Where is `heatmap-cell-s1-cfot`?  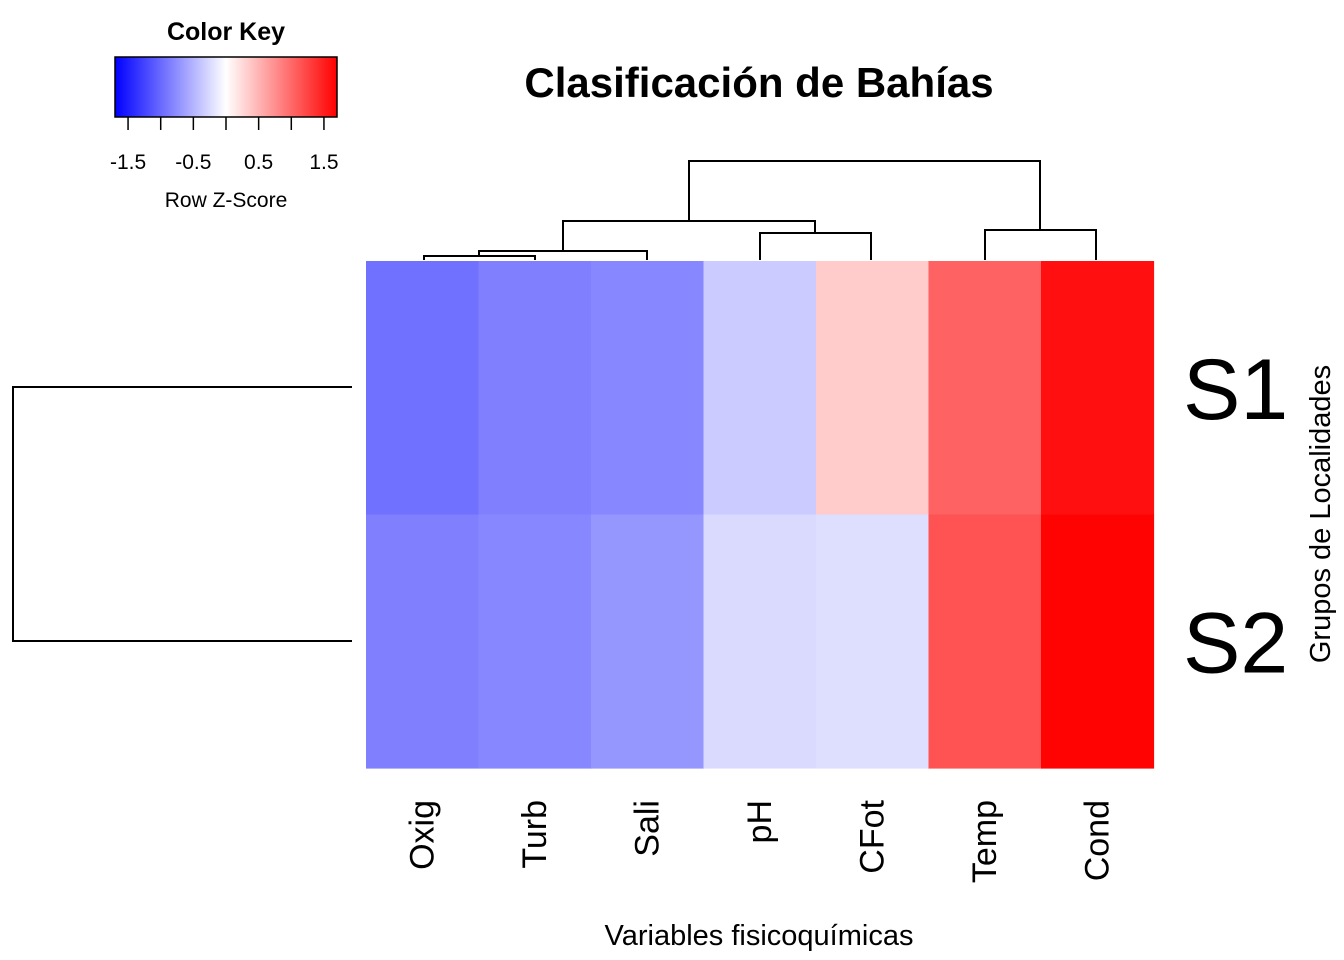
heatmap-cell-s1-cfot is located at coordinates (873, 388).